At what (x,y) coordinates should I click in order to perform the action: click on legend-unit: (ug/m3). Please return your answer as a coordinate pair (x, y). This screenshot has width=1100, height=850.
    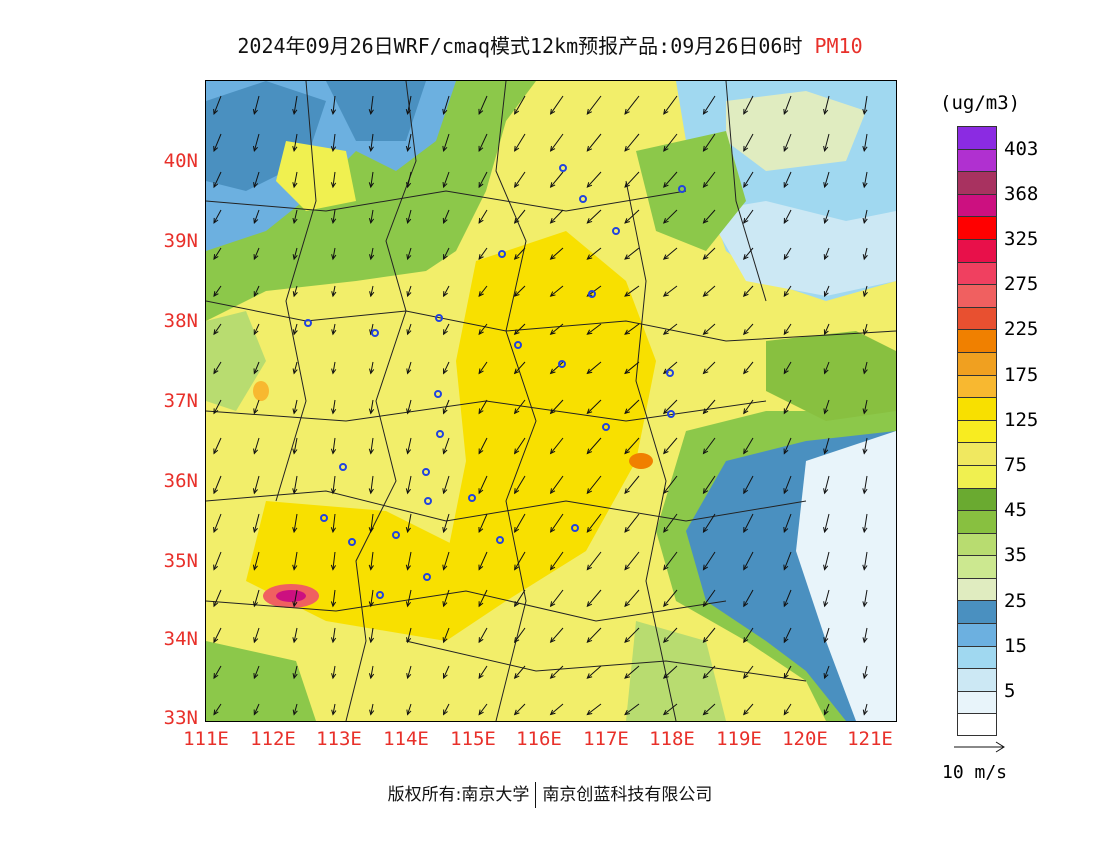
    Looking at the image, I should click on (980, 103).